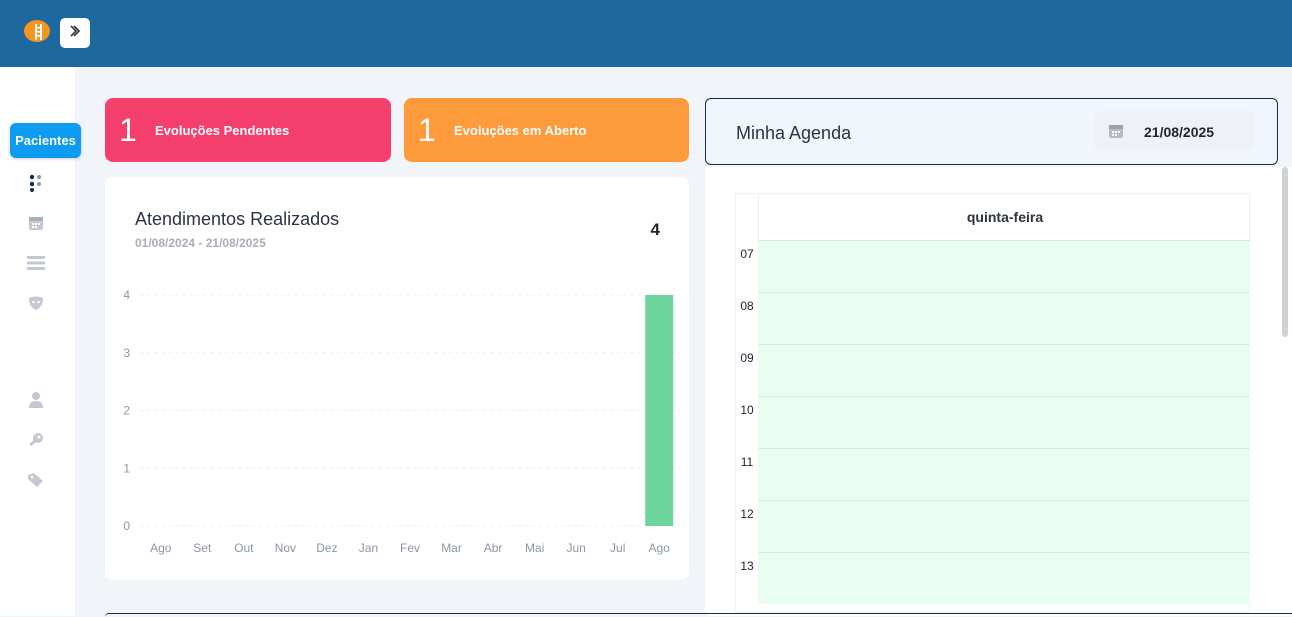 This screenshot has width=1292, height=617. Describe the element at coordinates (655, 229) in the screenshot. I see `attendances-total: 4` at that location.